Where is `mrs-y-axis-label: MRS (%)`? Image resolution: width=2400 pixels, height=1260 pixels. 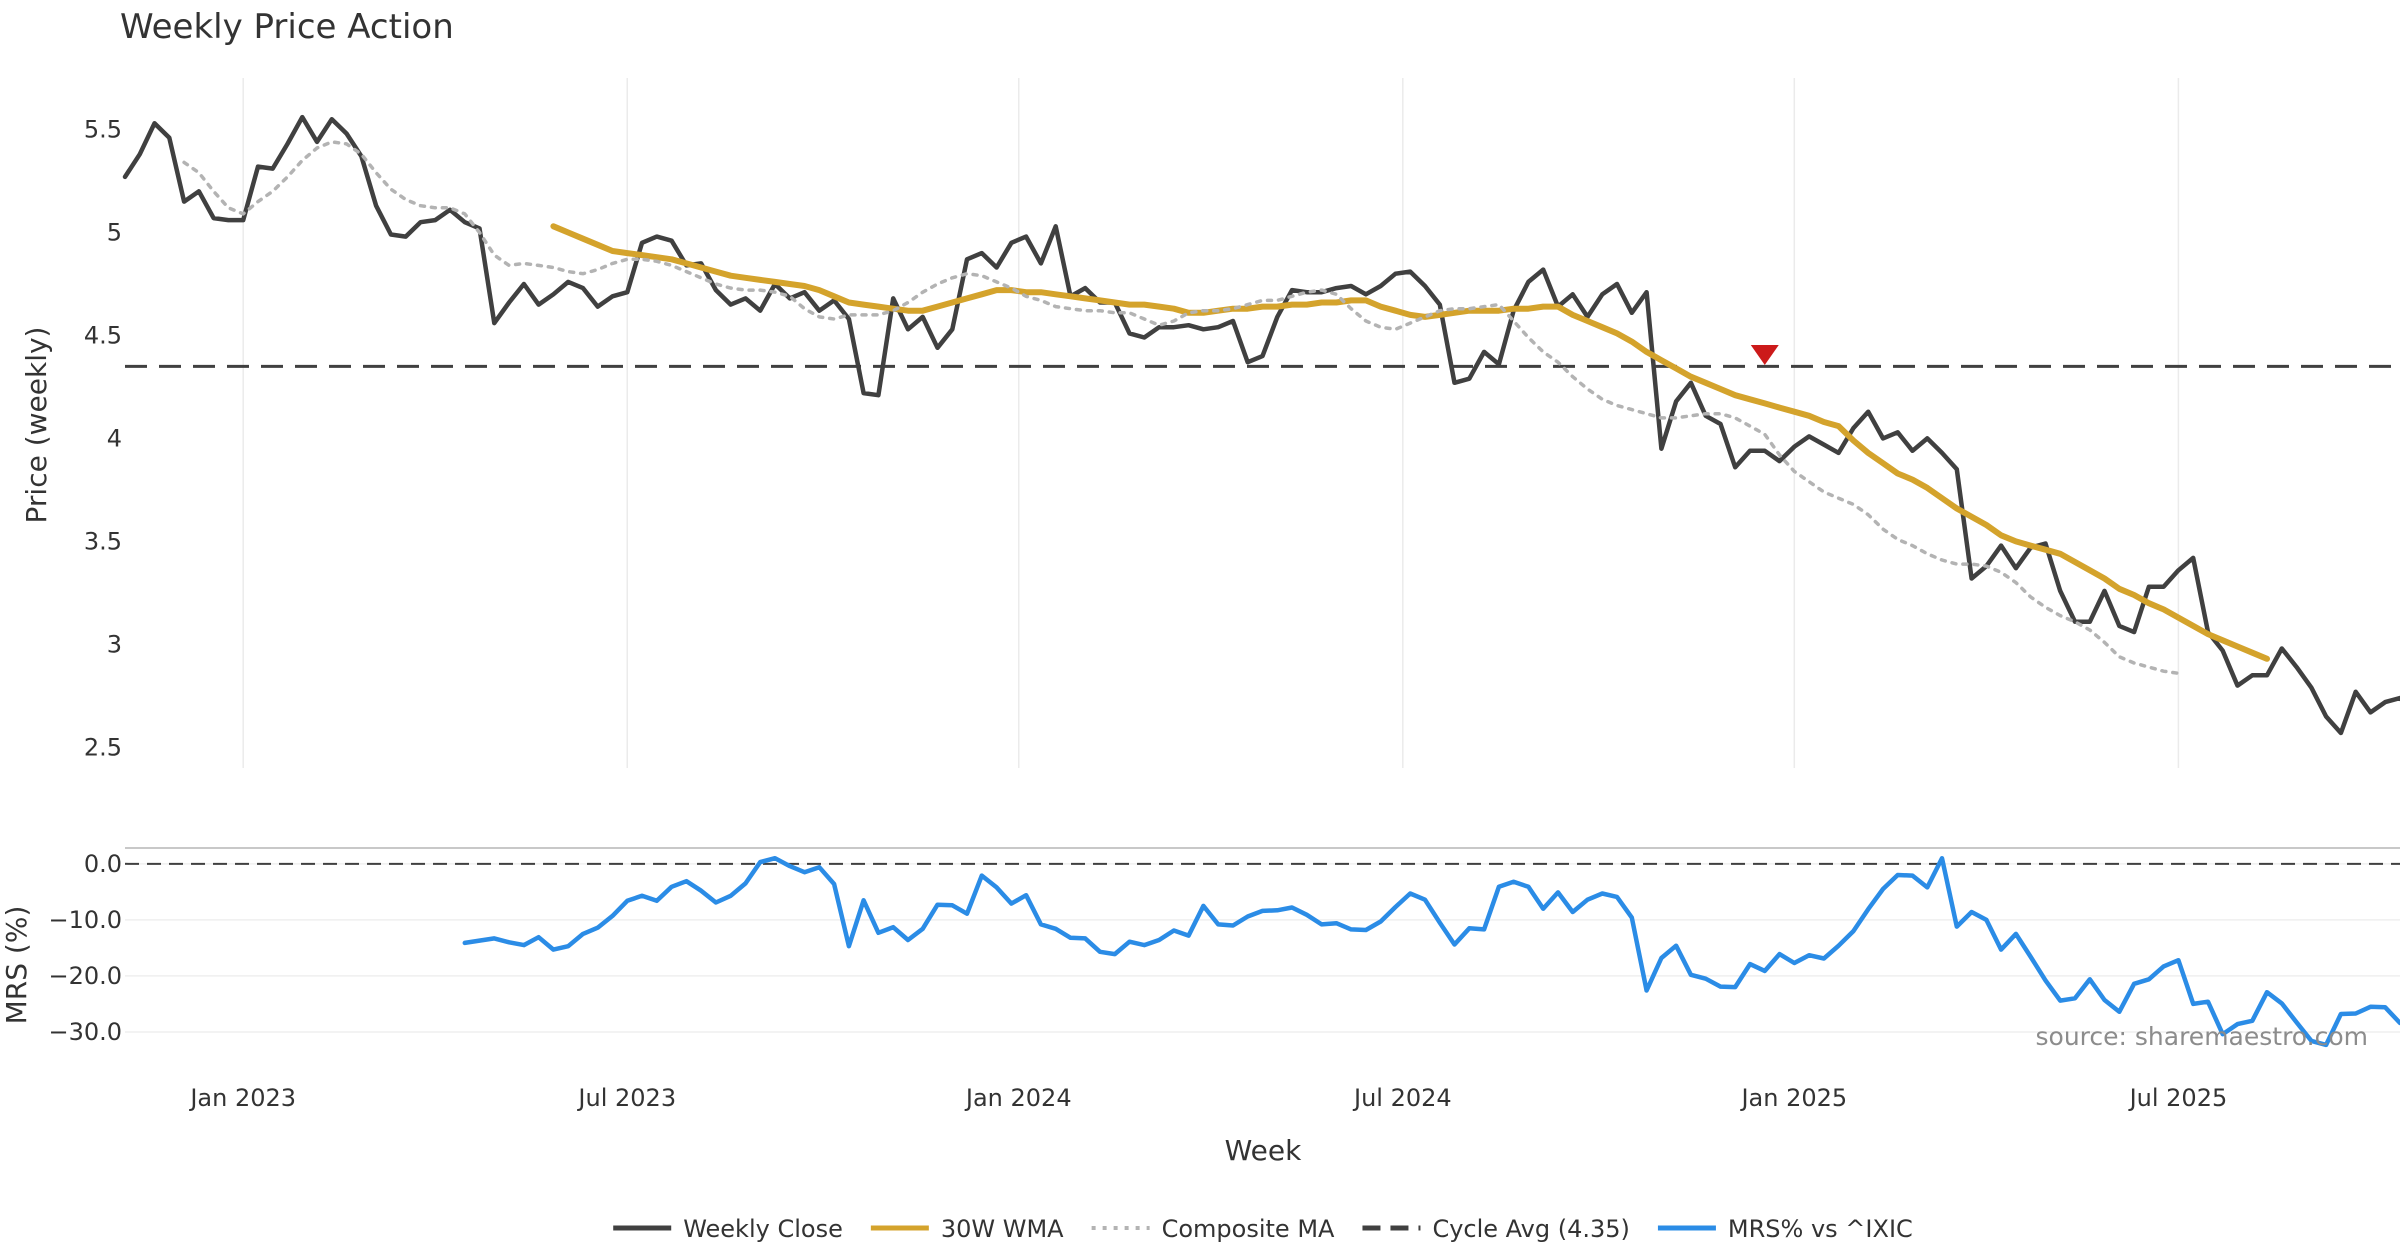 mrs-y-axis-label: MRS (%) is located at coordinates (16, 965).